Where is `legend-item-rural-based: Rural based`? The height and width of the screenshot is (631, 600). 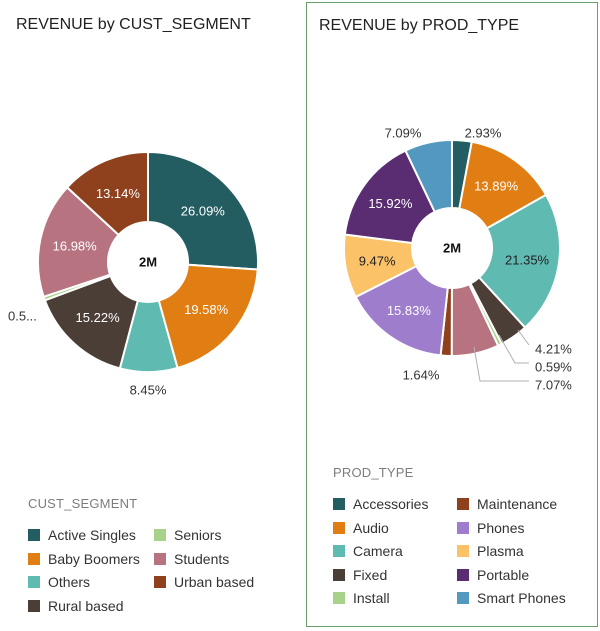 legend-item-rural-based: Rural based is located at coordinates (76, 606).